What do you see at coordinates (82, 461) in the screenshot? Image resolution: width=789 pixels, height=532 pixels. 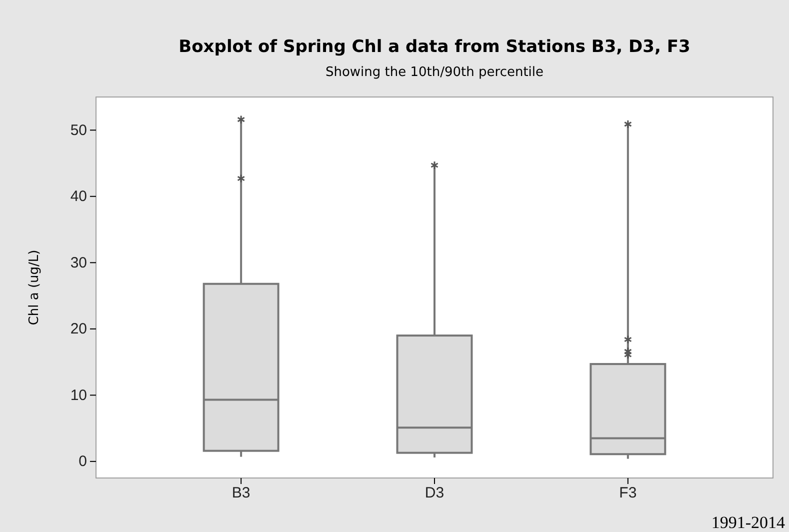 I see `y-tick-label: 0` at bounding box center [82, 461].